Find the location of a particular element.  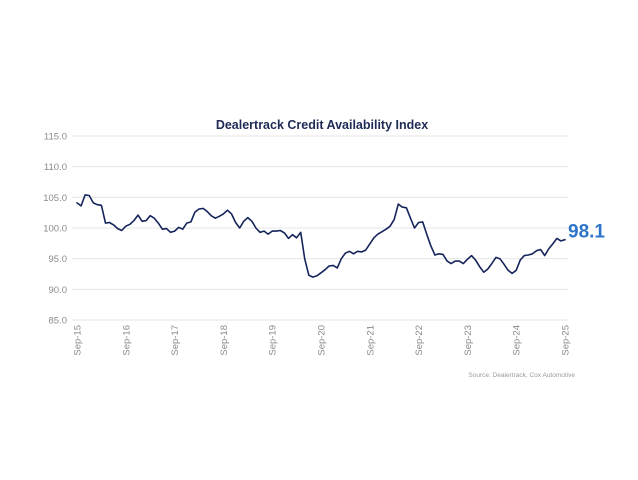

x-tick-label: Sep-24 is located at coordinates (517, 340).